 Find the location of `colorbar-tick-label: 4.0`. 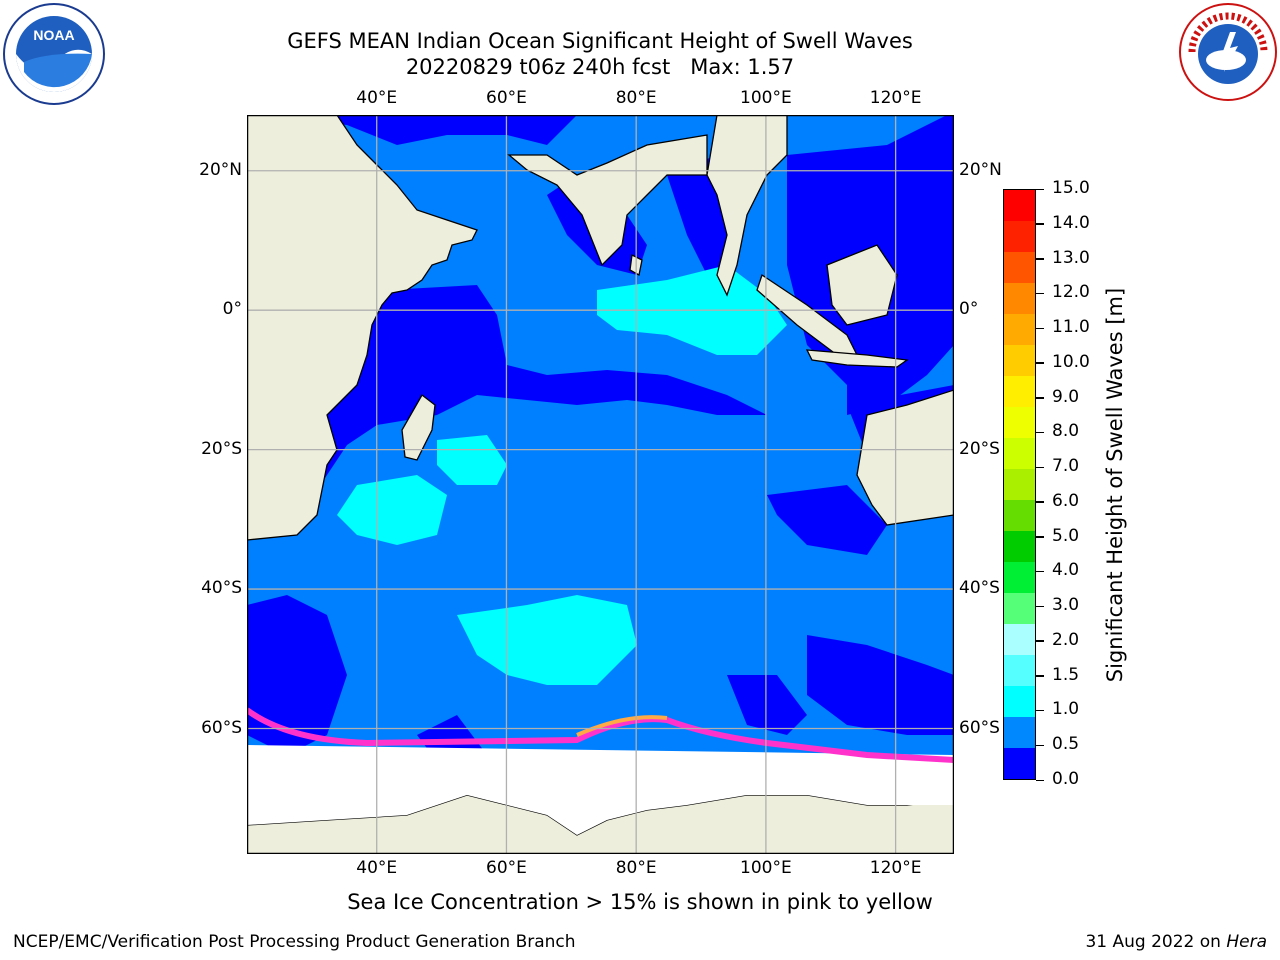

colorbar-tick-label: 4.0 is located at coordinates (1066, 570).